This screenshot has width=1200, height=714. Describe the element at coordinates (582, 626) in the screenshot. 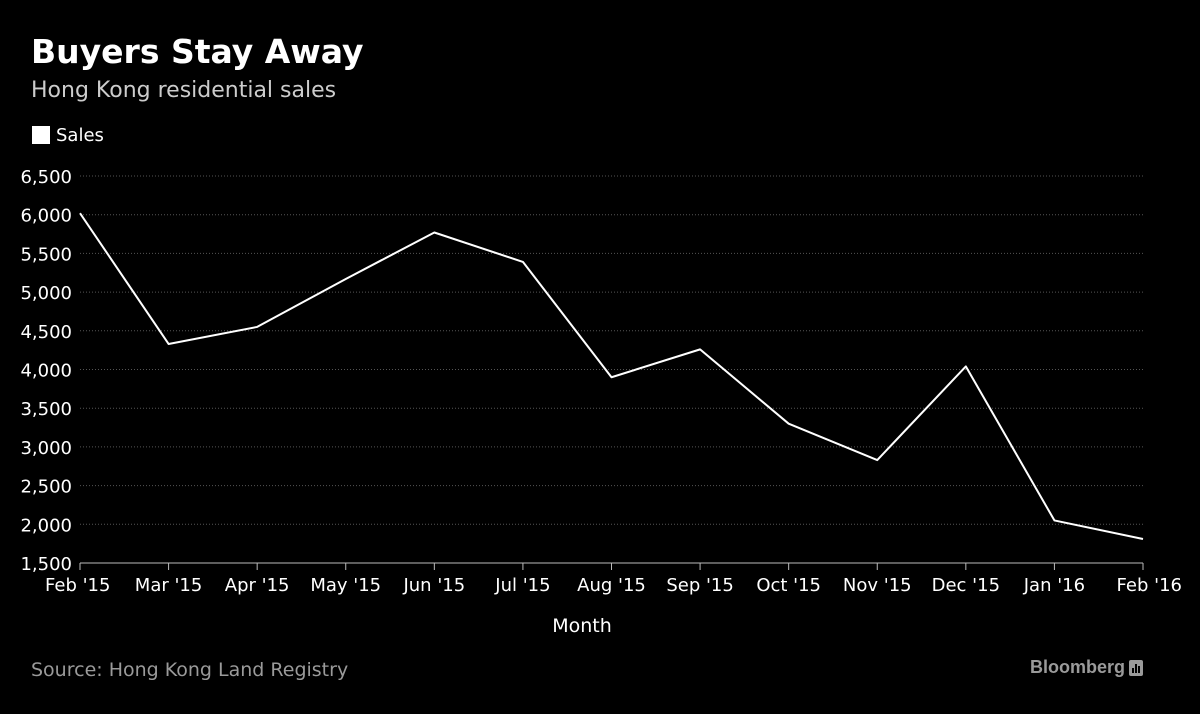

I see `x-axis-label: Month` at that location.